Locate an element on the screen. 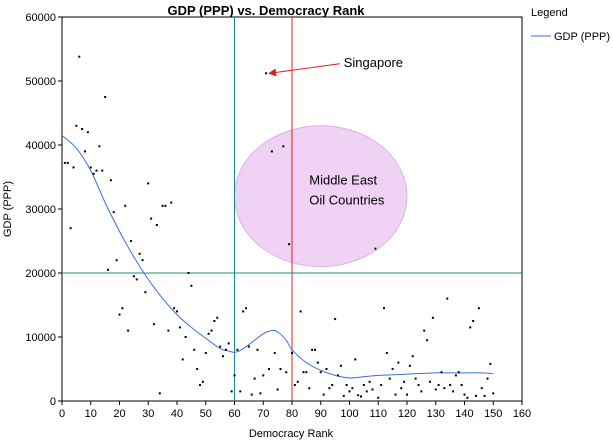  x-tick-label-70: 70 is located at coordinates (263, 414).